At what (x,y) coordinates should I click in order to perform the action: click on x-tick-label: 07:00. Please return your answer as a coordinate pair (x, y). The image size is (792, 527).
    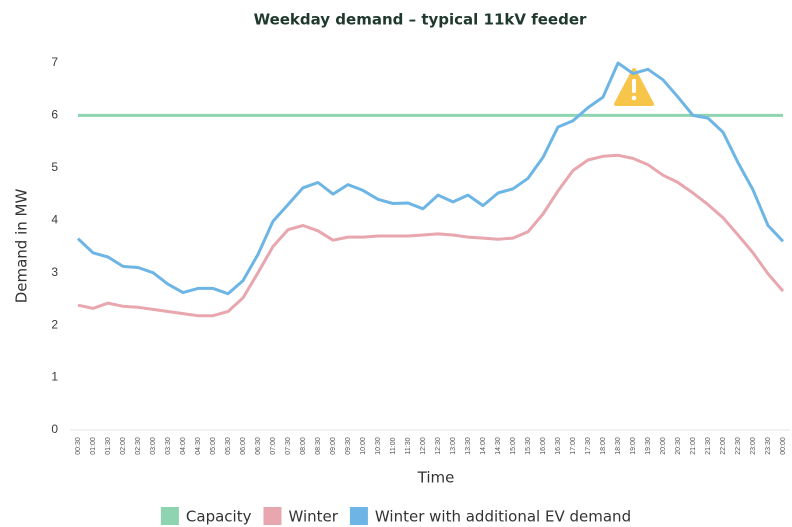
    Looking at the image, I should click on (273, 446).